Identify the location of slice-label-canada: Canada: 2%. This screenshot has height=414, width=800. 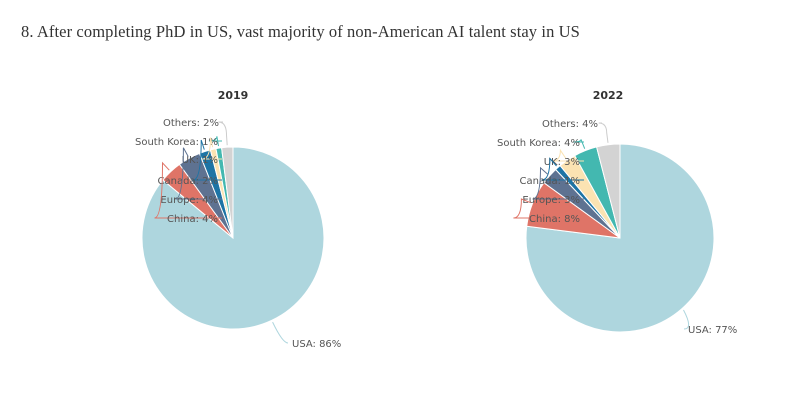
(188, 181).